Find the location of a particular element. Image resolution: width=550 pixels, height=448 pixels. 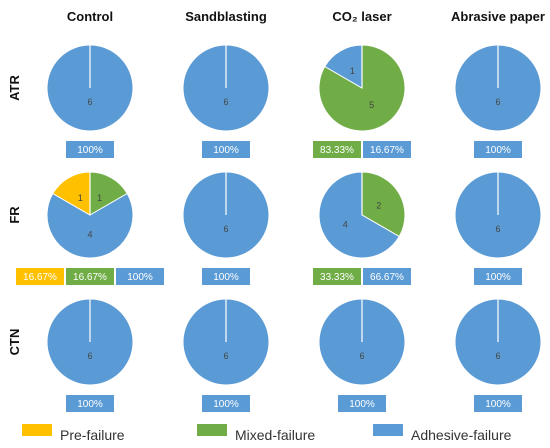

percent-label-text: 66.67% is located at coordinates (387, 277).